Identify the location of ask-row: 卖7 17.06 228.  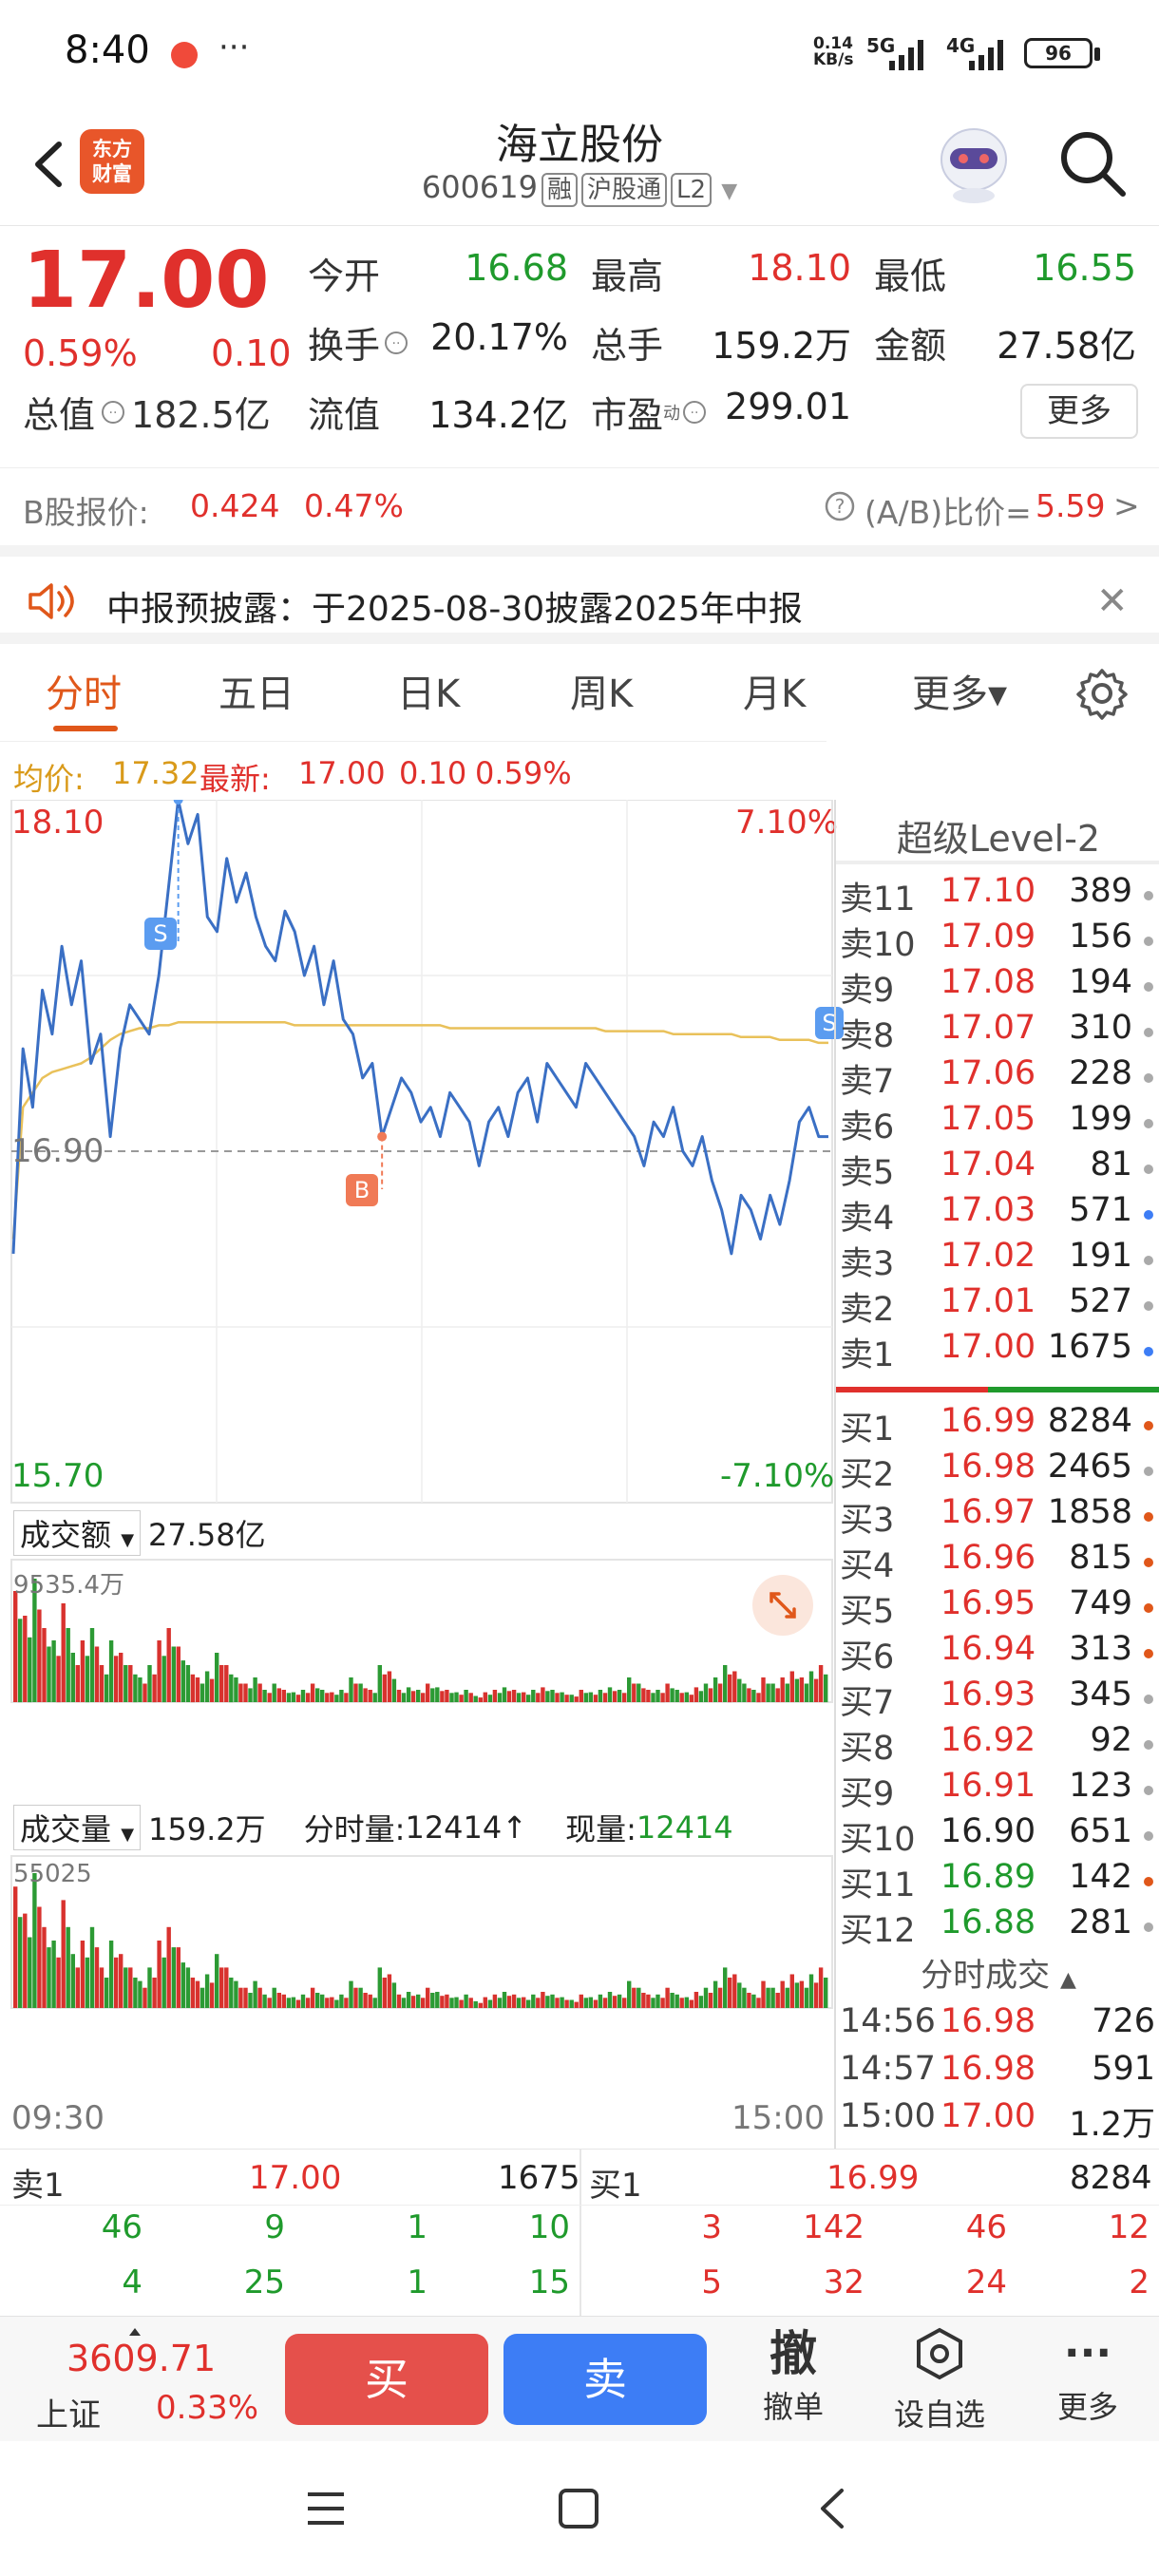
(997, 1077).